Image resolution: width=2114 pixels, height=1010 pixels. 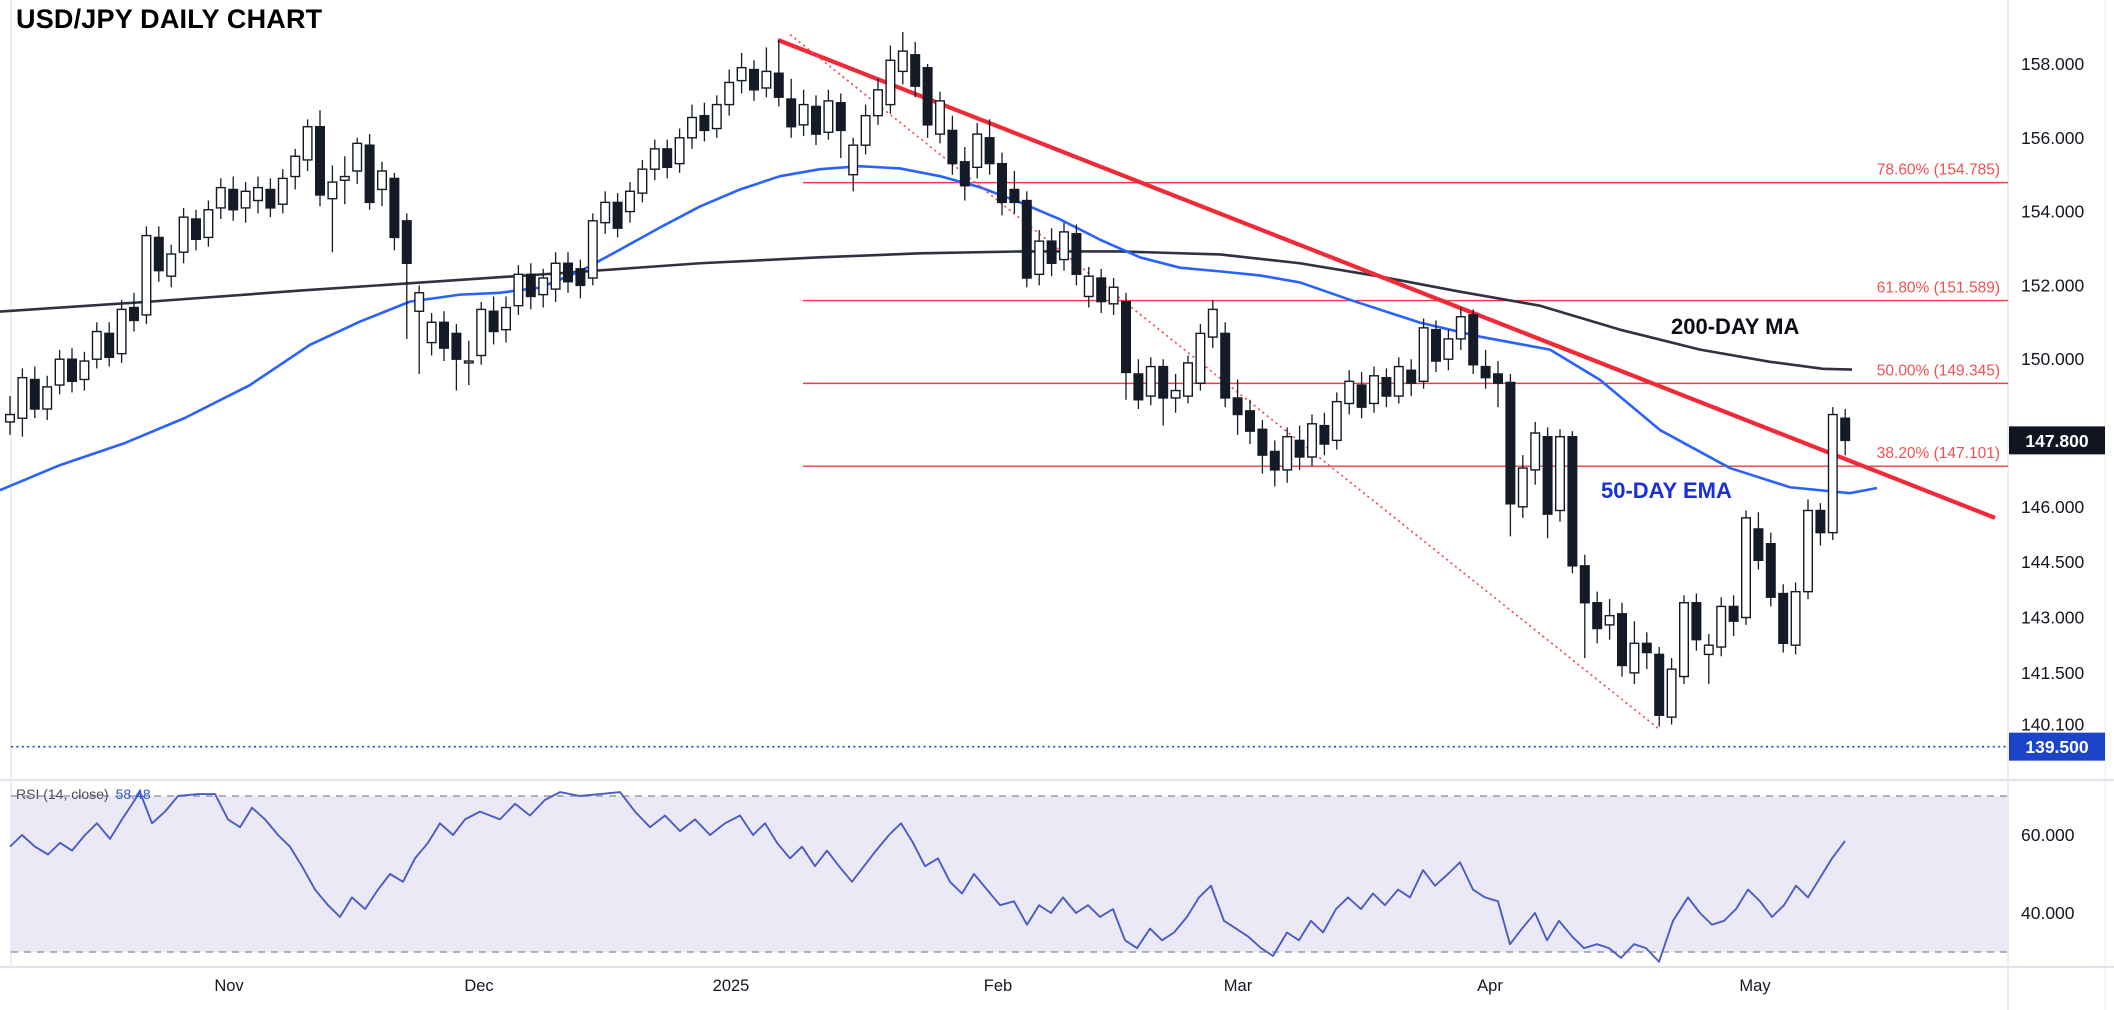 I want to click on rsi-line, so click(x=927, y=877).